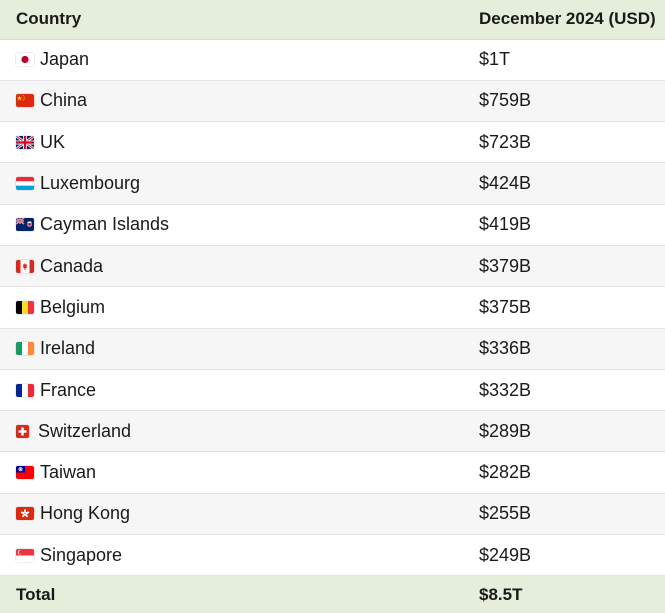 This screenshot has width=665, height=613. Describe the element at coordinates (68, 472) in the screenshot. I see `country-name: Taiwan` at that location.